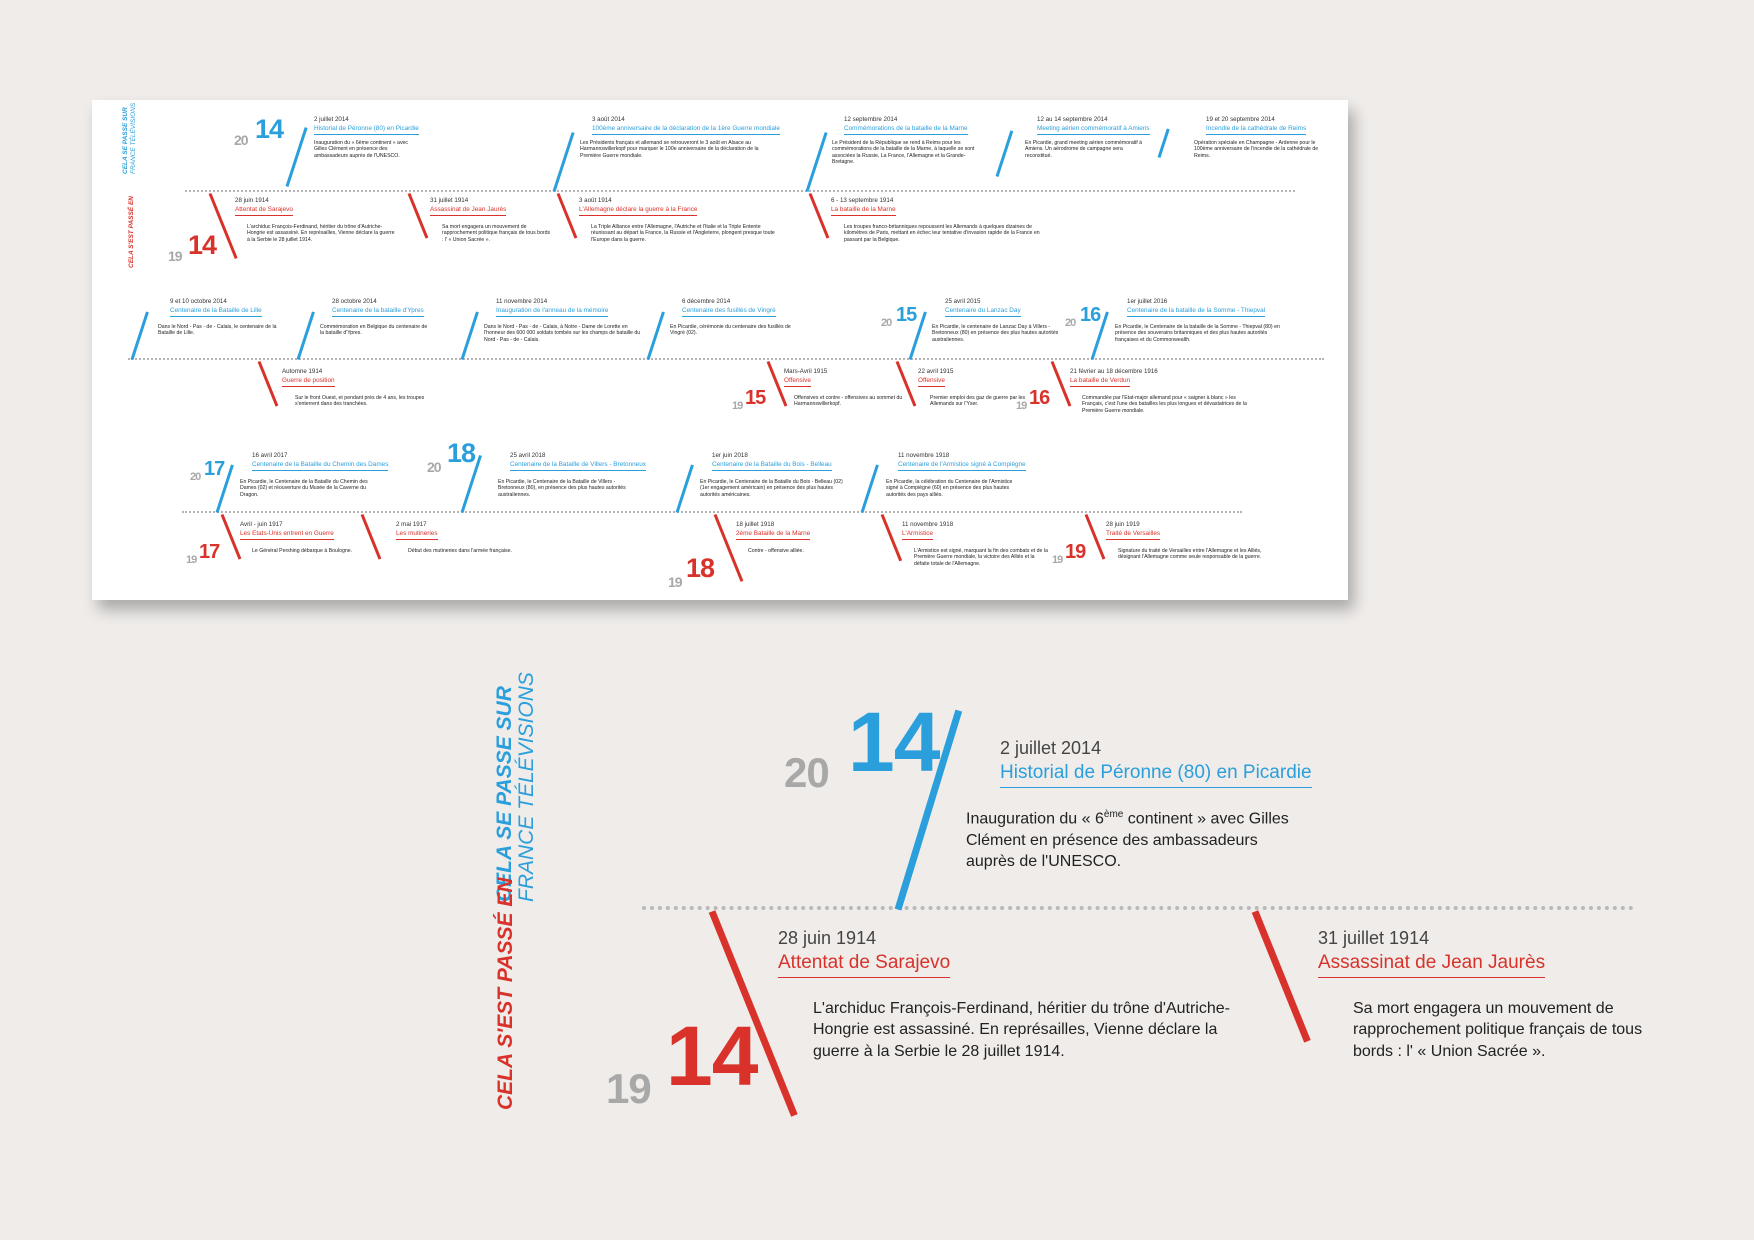  Describe the element at coordinates (963, 301) in the screenshot. I see `event-date: 25 avril 2015` at that location.